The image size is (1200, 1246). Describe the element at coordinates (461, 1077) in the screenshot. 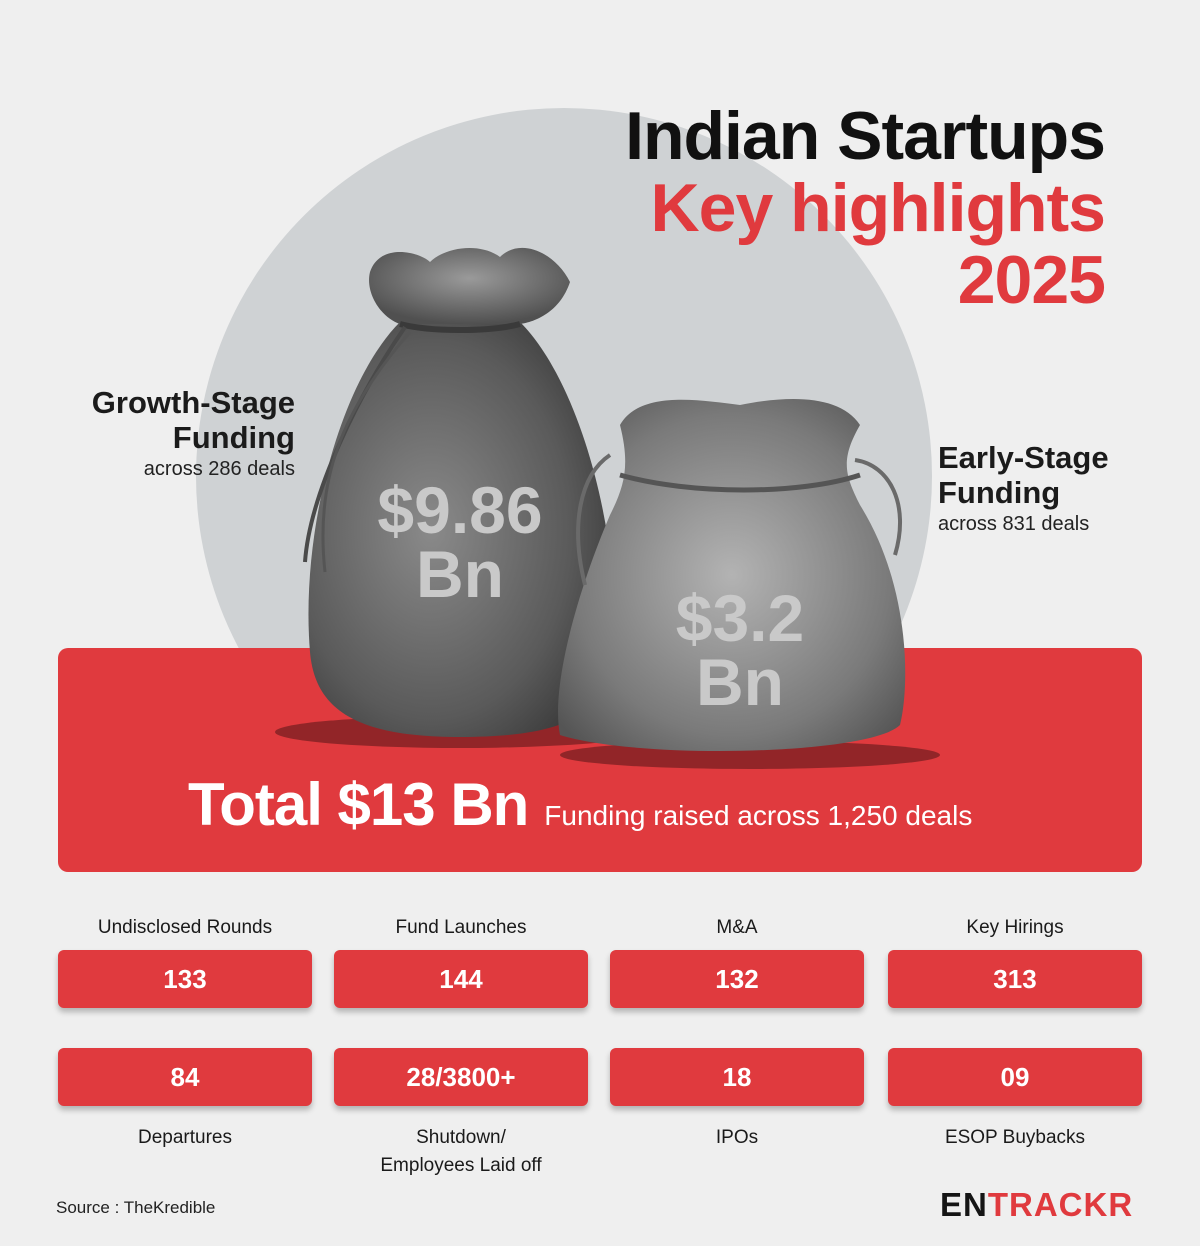

I see `stat-value-shutdown: 28/3800+` at that location.